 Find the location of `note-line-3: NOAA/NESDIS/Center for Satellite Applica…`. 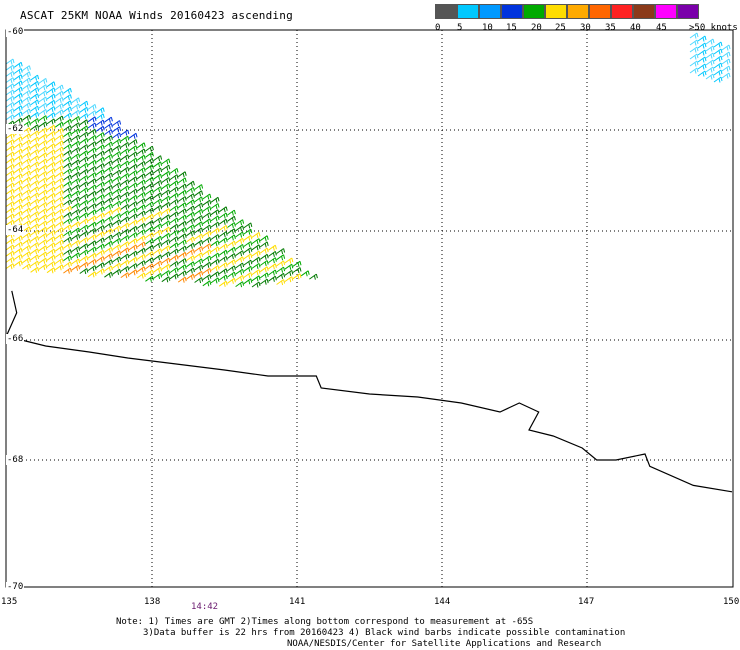

note-line-3: NOAA/NESDIS/Center for Satellite Applica… is located at coordinates (444, 644).